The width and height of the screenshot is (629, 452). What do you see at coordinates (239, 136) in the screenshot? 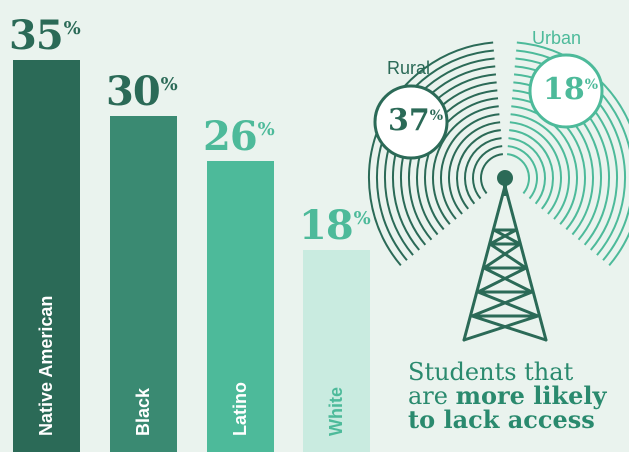
I see `value-latino: 26%` at bounding box center [239, 136].